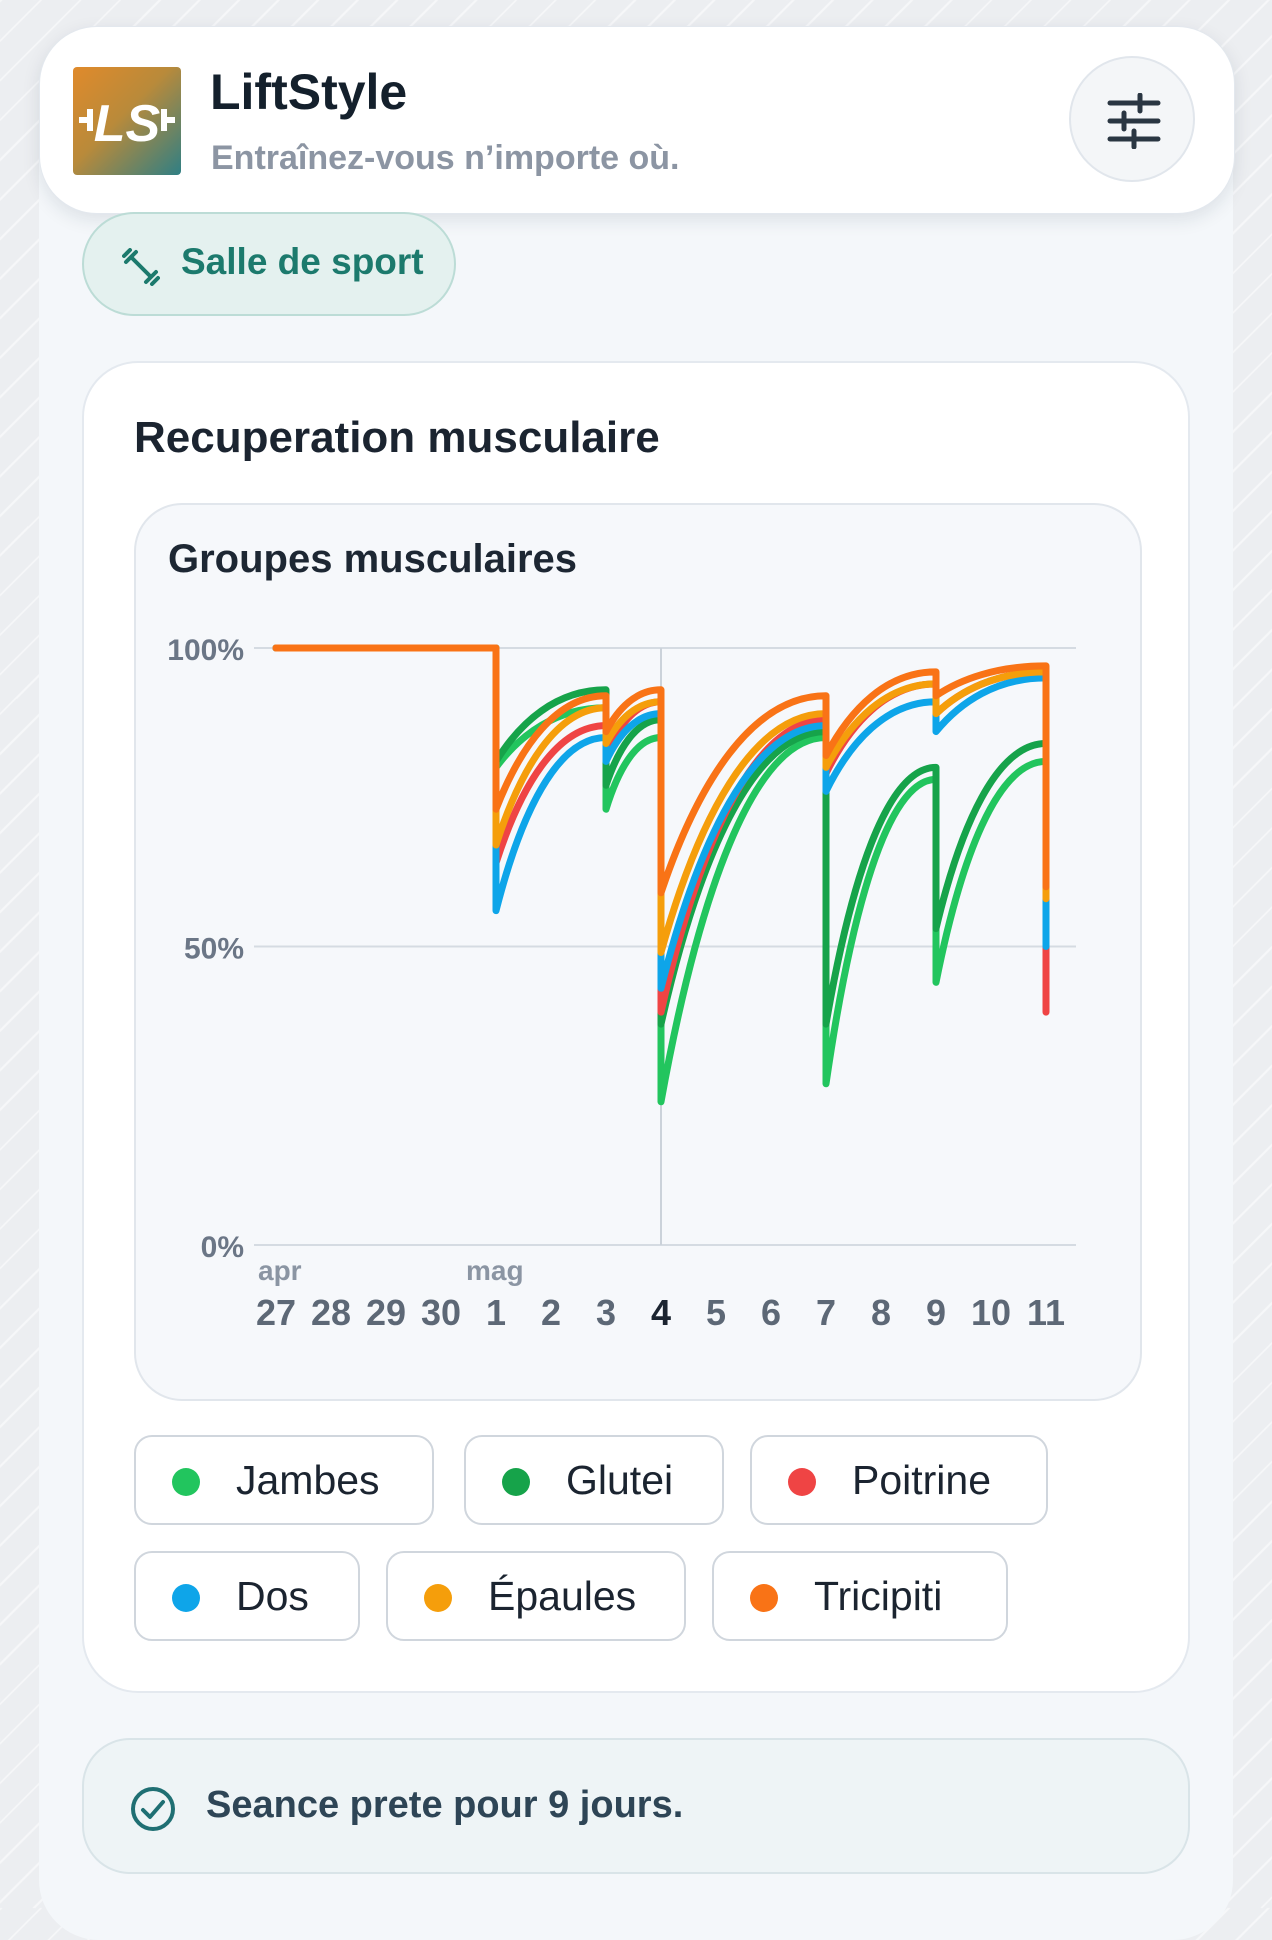 The height and width of the screenshot is (1940, 1272). I want to click on location-selector: Salle de sport, so click(269, 264).